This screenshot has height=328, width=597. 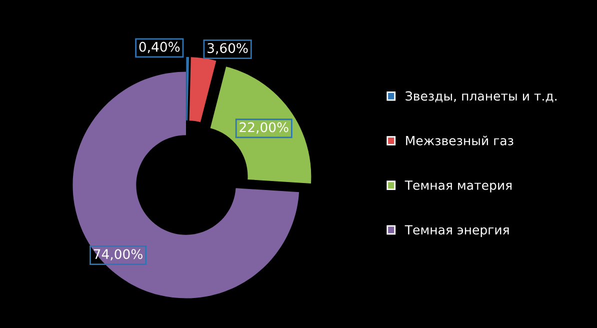 What do you see at coordinates (458, 186) in the screenshot?
I see `legend-label: Темная материя` at bounding box center [458, 186].